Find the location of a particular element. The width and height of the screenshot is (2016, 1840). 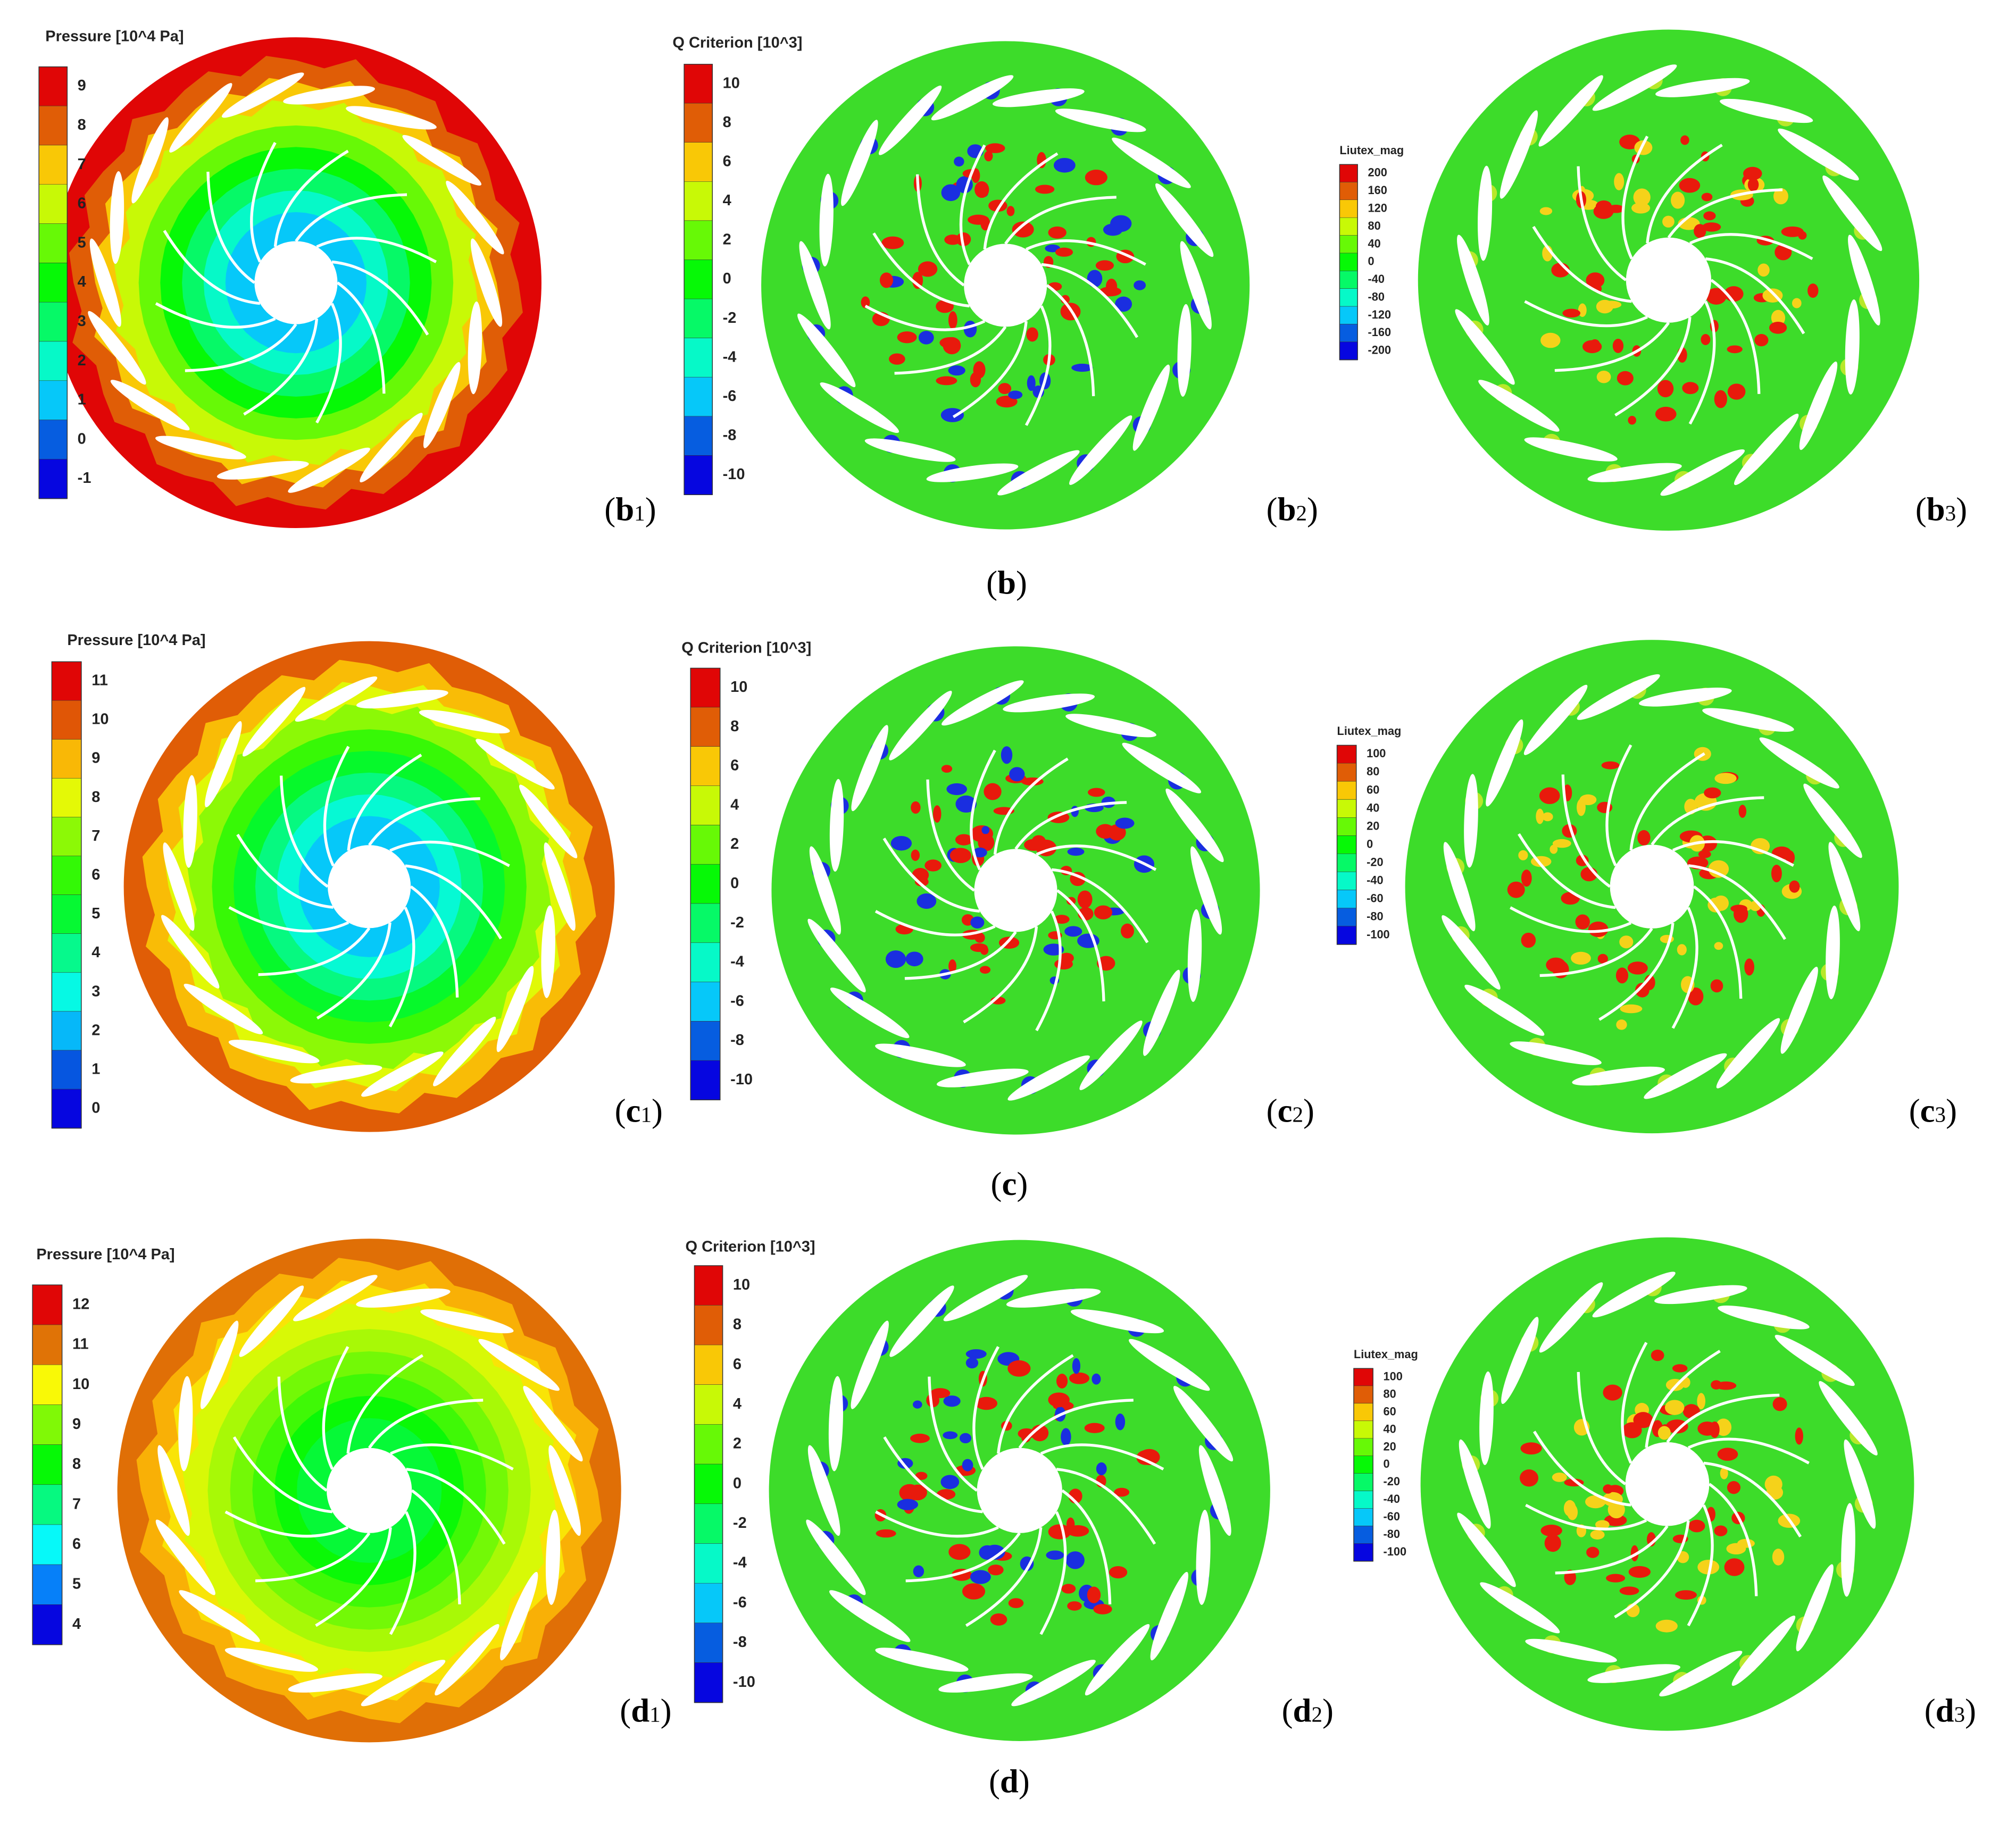

colorbar-tick-label: 2 is located at coordinates (737, 1443).